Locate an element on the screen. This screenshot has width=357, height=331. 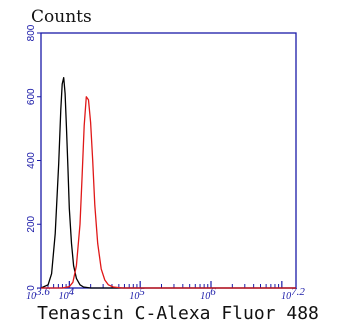
y-tick-label: 400 is located at coordinates (31, 160).